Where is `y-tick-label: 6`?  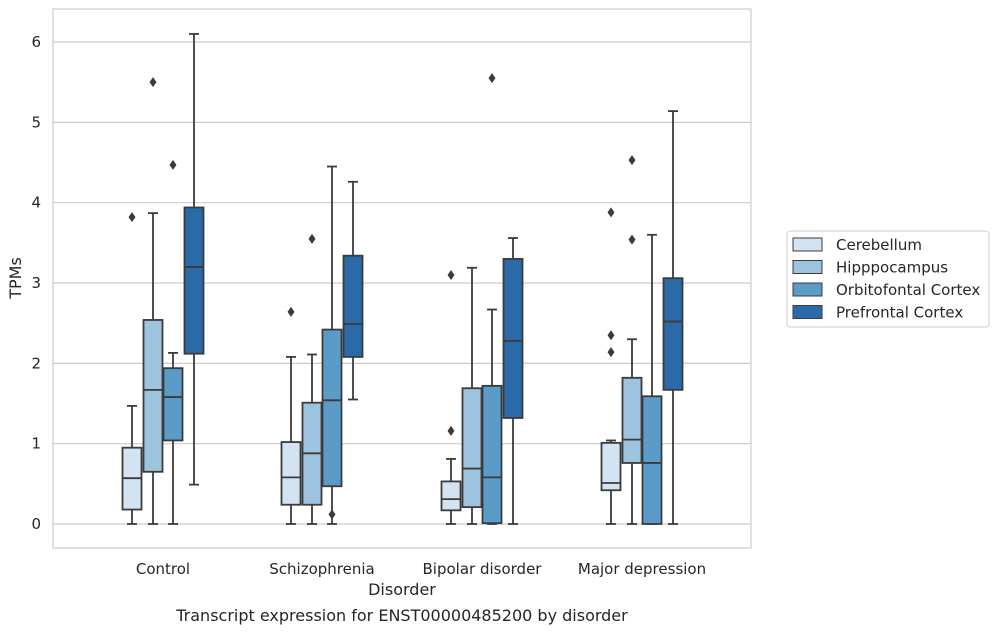
y-tick-label: 6 is located at coordinates (36, 42).